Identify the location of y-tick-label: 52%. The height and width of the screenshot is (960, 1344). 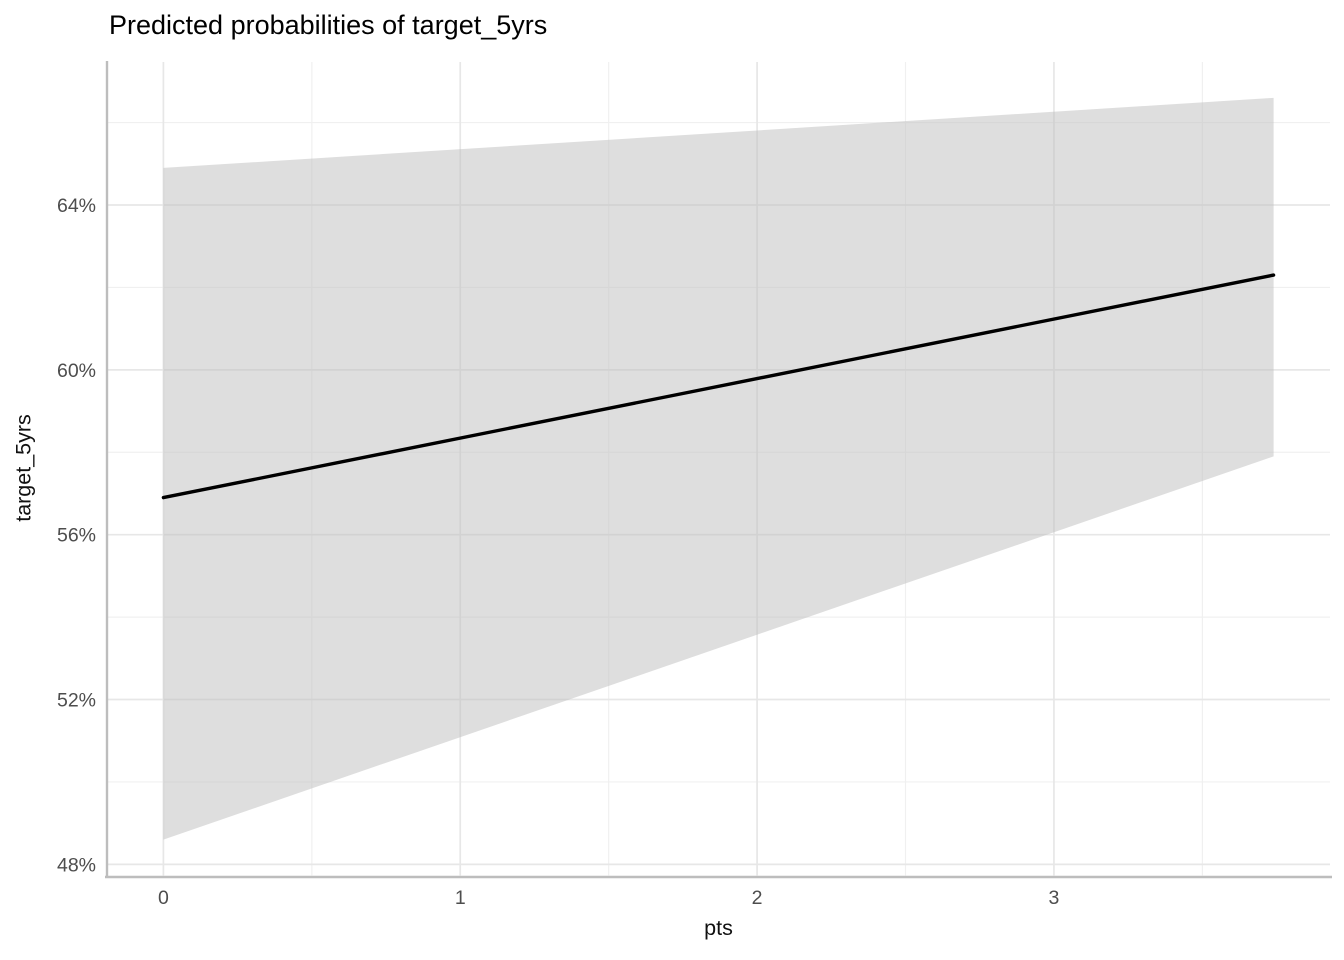
(76, 701).